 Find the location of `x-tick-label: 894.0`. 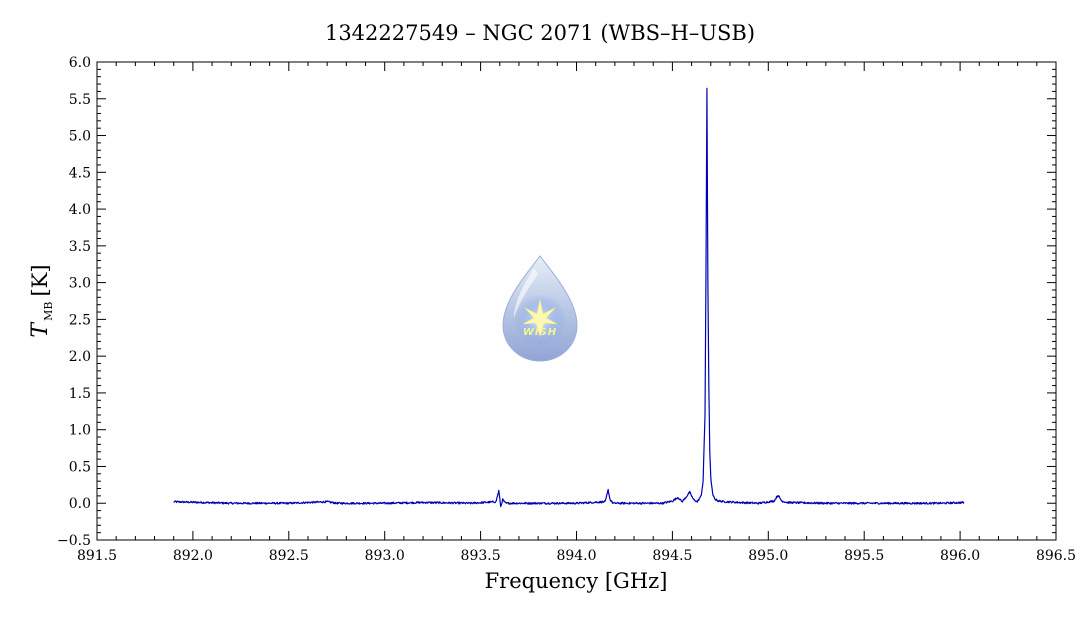

x-tick-label: 894.0 is located at coordinates (576, 556).